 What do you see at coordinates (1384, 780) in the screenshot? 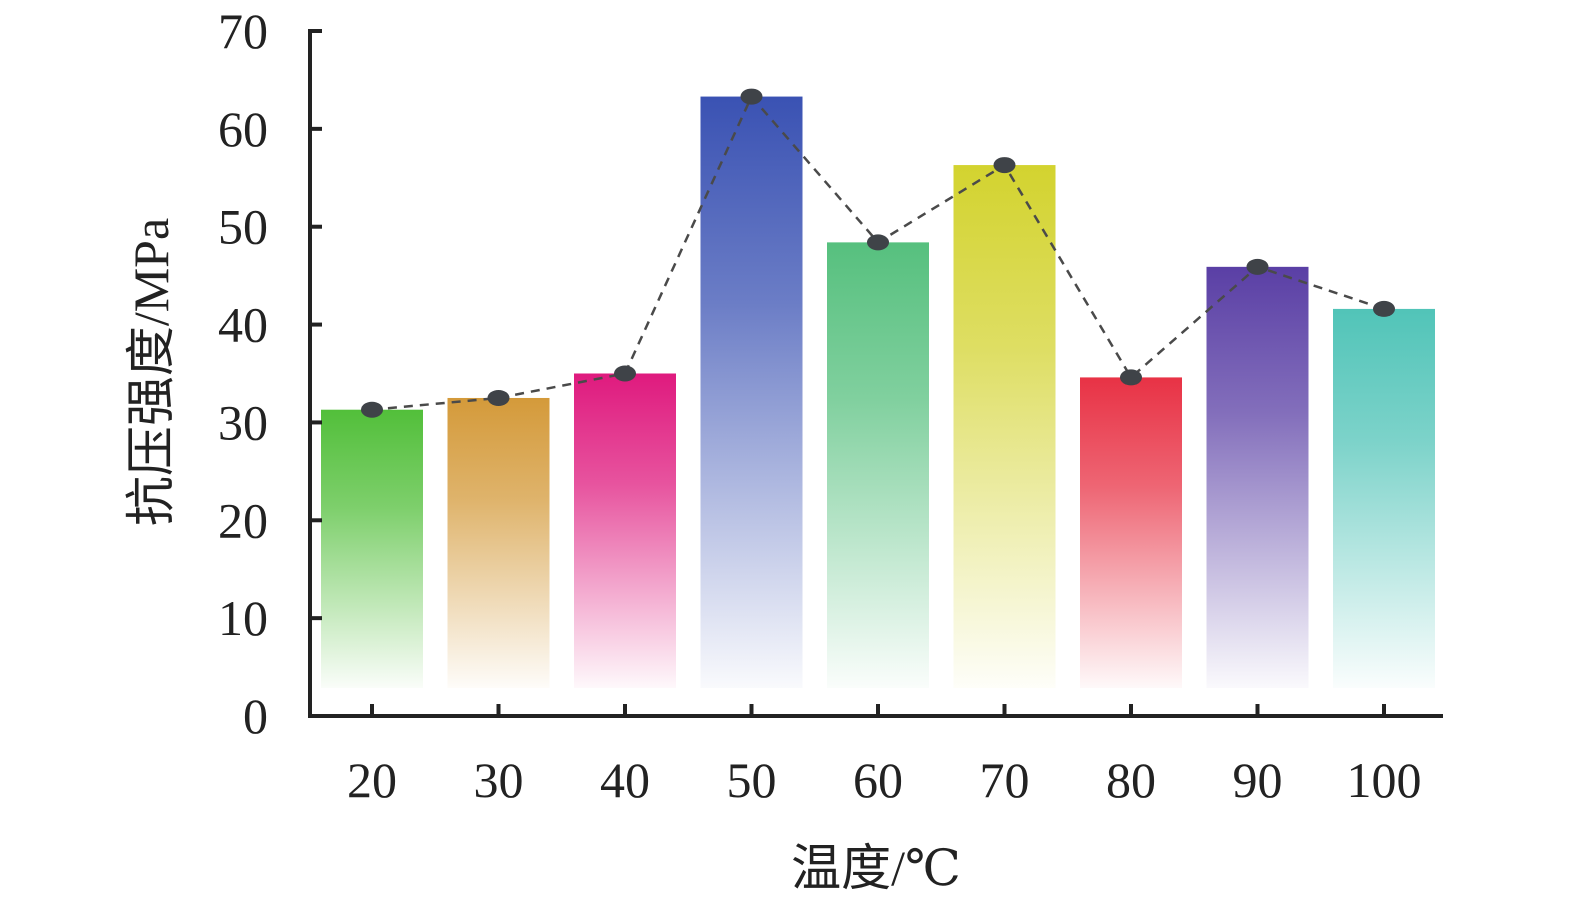
I see `x-tick-label-100: 100` at bounding box center [1384, 780].